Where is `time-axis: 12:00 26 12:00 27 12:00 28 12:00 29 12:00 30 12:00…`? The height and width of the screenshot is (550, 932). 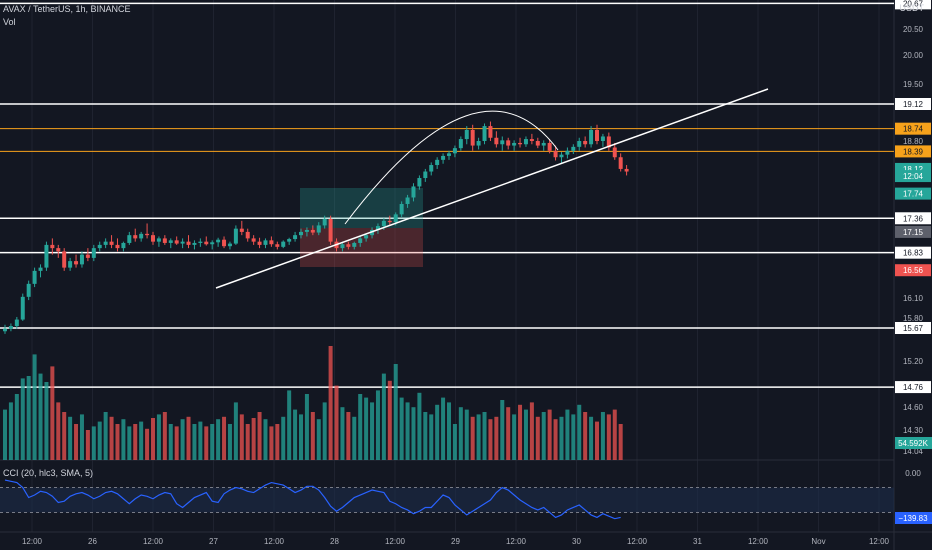
time-axis: 12:00 26 12:00 27 12:00 28 12:00 29 12:00 30 12:00… is located at coordinates (456, 541).